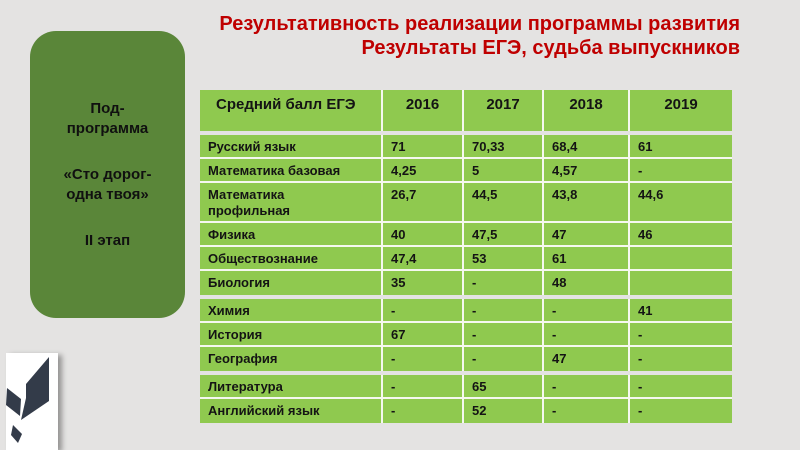  Describe the element at coordinates (291, 283) in the screenshot. I see `subject-cell: Биология` at that location.